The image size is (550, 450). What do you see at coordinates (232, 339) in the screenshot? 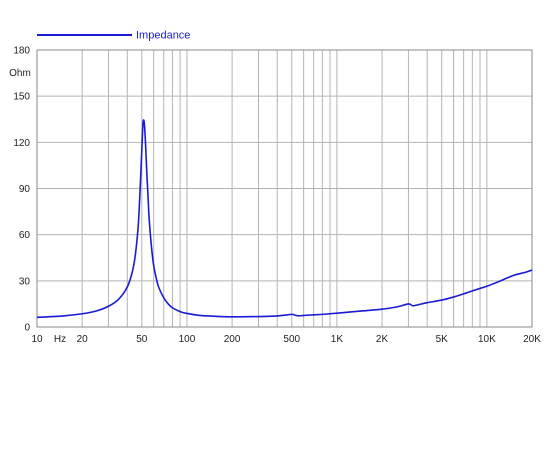
I see `x-tick-label: 200` at bounding box center [232, 339].